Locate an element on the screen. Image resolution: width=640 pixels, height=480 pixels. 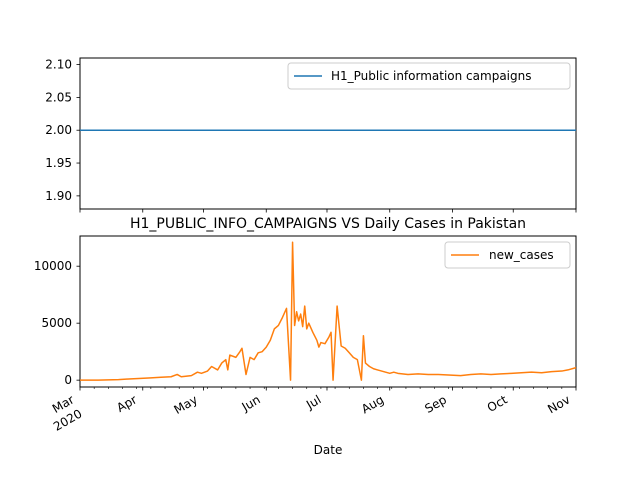
top-legend: H1_Public information campaigns is located at coordinates (429, 76).